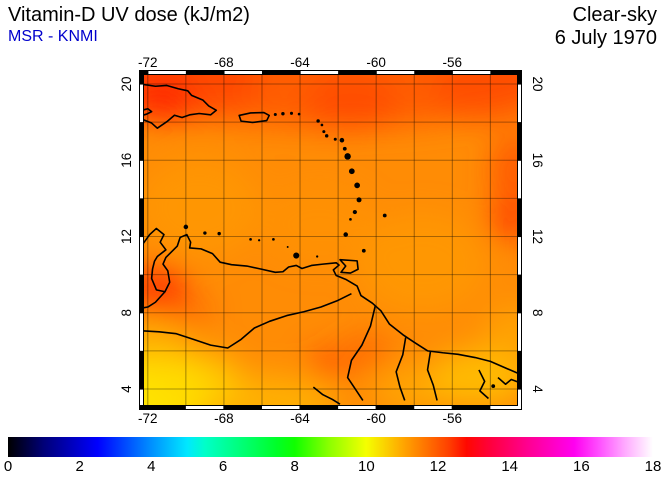  Describe the element at coordinates (376, 62) in the screenshot. I see `top-axis-tick-label: -60` at that location.